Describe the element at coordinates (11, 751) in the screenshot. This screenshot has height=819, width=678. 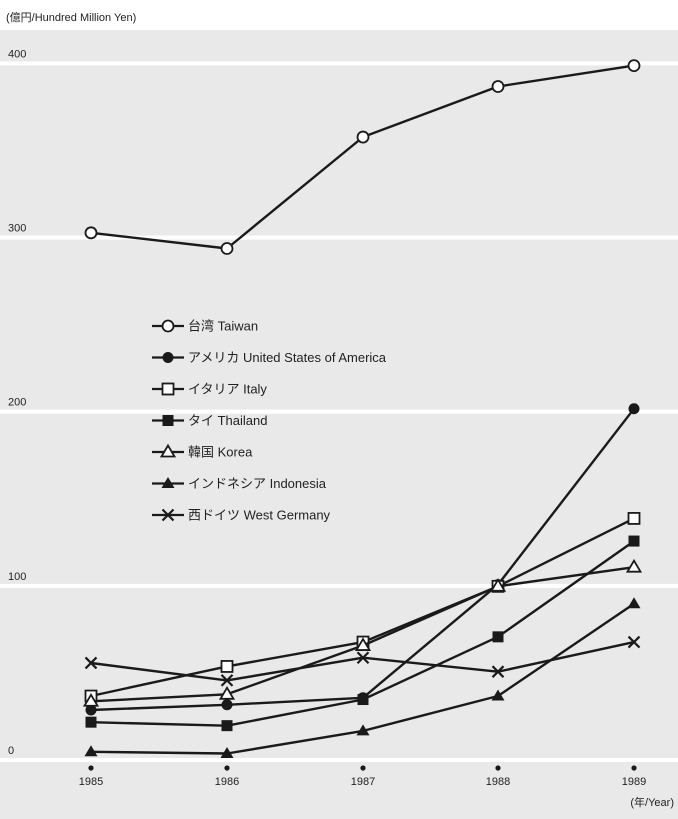
I see `y-tick-label: 0` at that location.